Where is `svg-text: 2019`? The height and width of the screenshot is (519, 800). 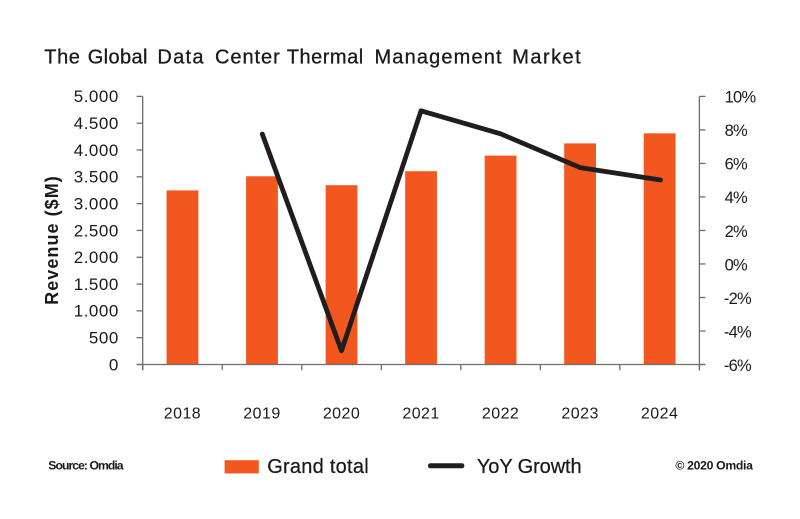
svg-text: 2019 is located at coordinates (261, 414).